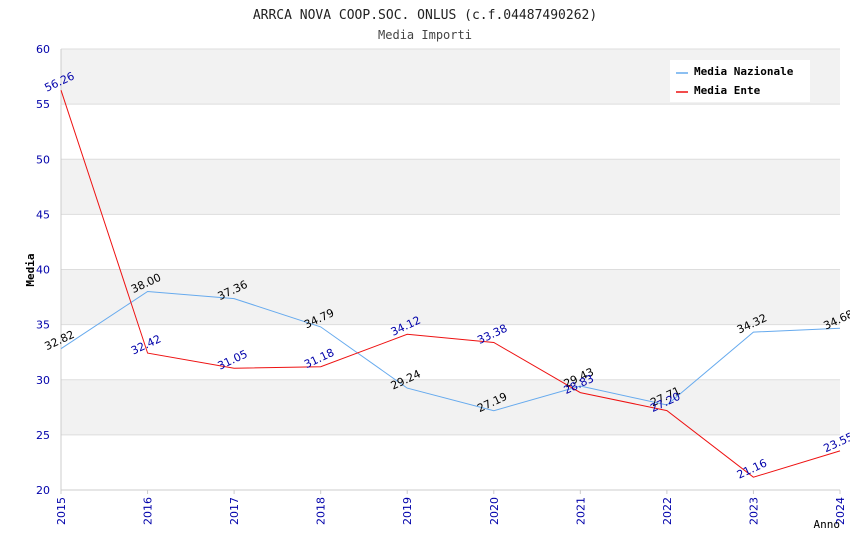 This screenshot has height=550, width=850. Describe the element at coordinates (43, 380) in the screenshot. I see `y-tick-label: 30` at that location.